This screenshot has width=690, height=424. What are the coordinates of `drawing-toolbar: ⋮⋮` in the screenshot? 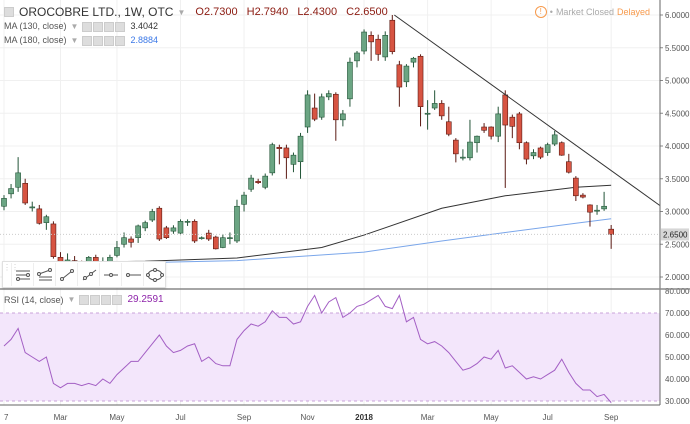 It's located at (84, 274).